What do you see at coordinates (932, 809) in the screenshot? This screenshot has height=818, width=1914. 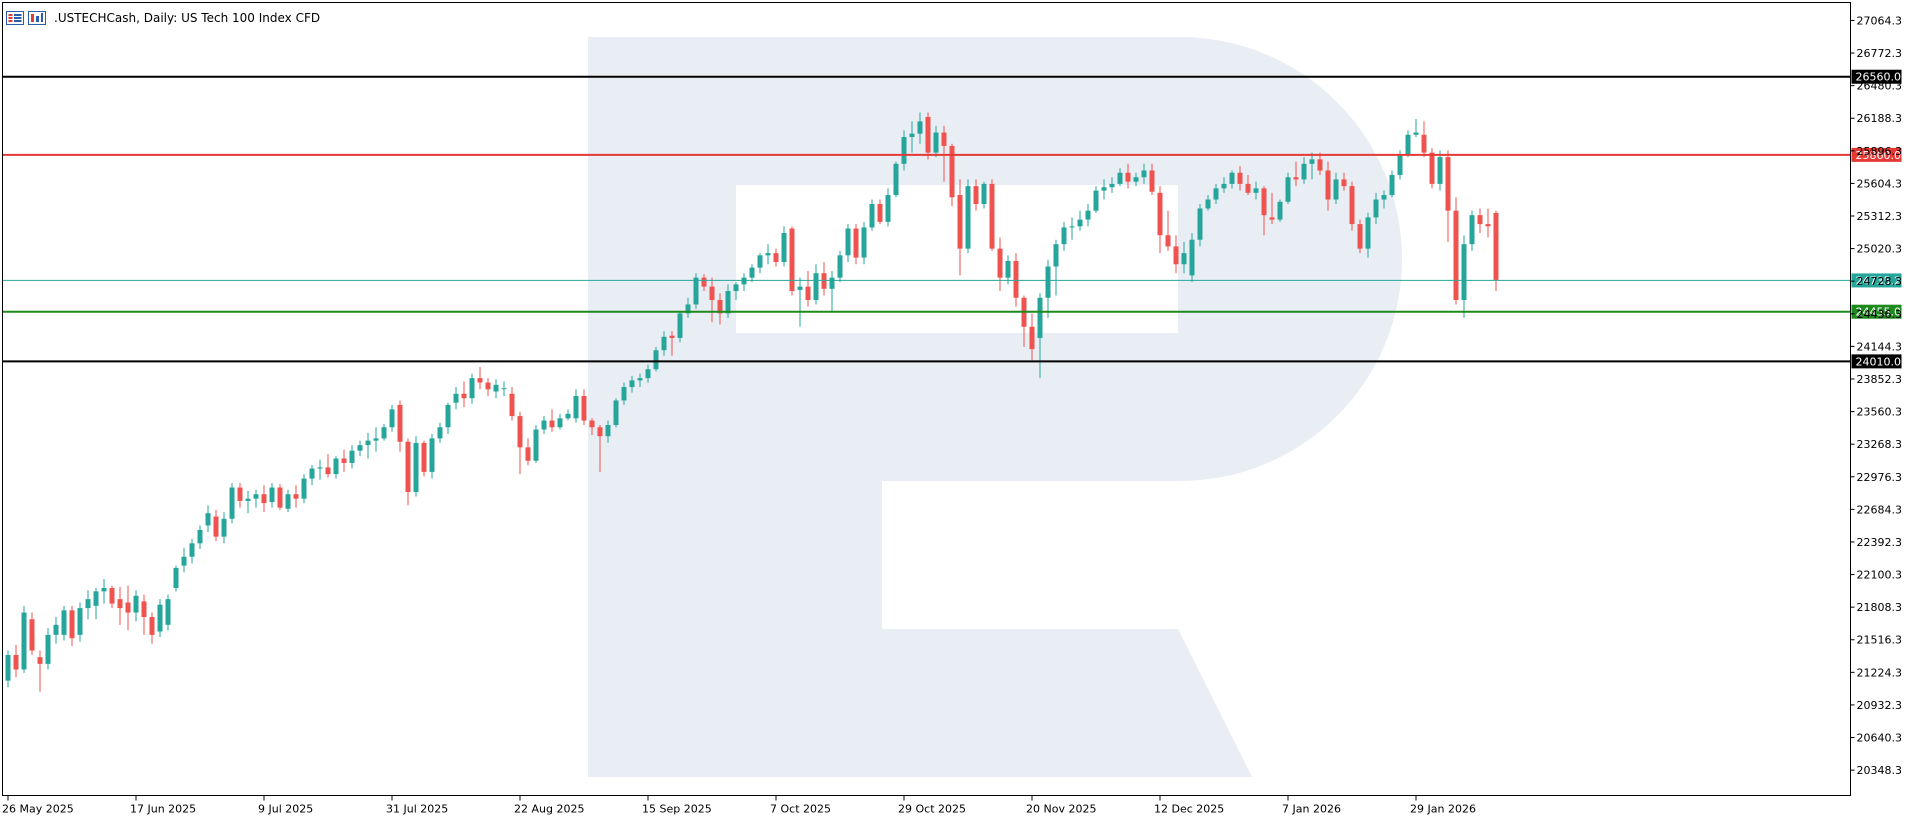 I see `x-tick-label: 29 Oct 2025` at bounding box center [932, 809].